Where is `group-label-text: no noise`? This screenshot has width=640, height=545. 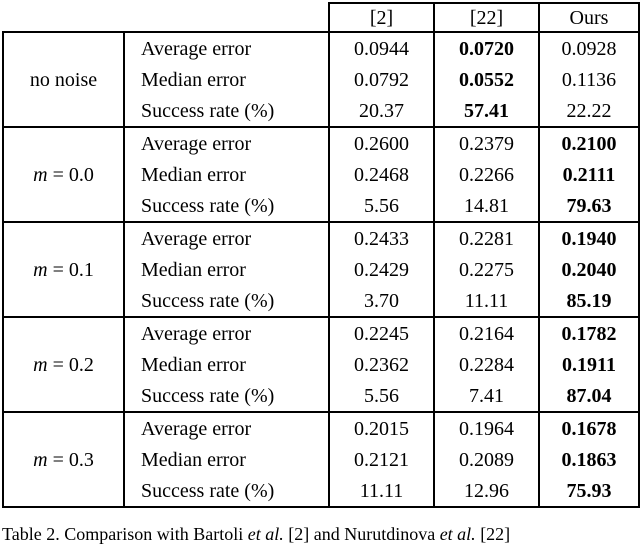 group-label-text: no noise is located at coordinates (63, 79).